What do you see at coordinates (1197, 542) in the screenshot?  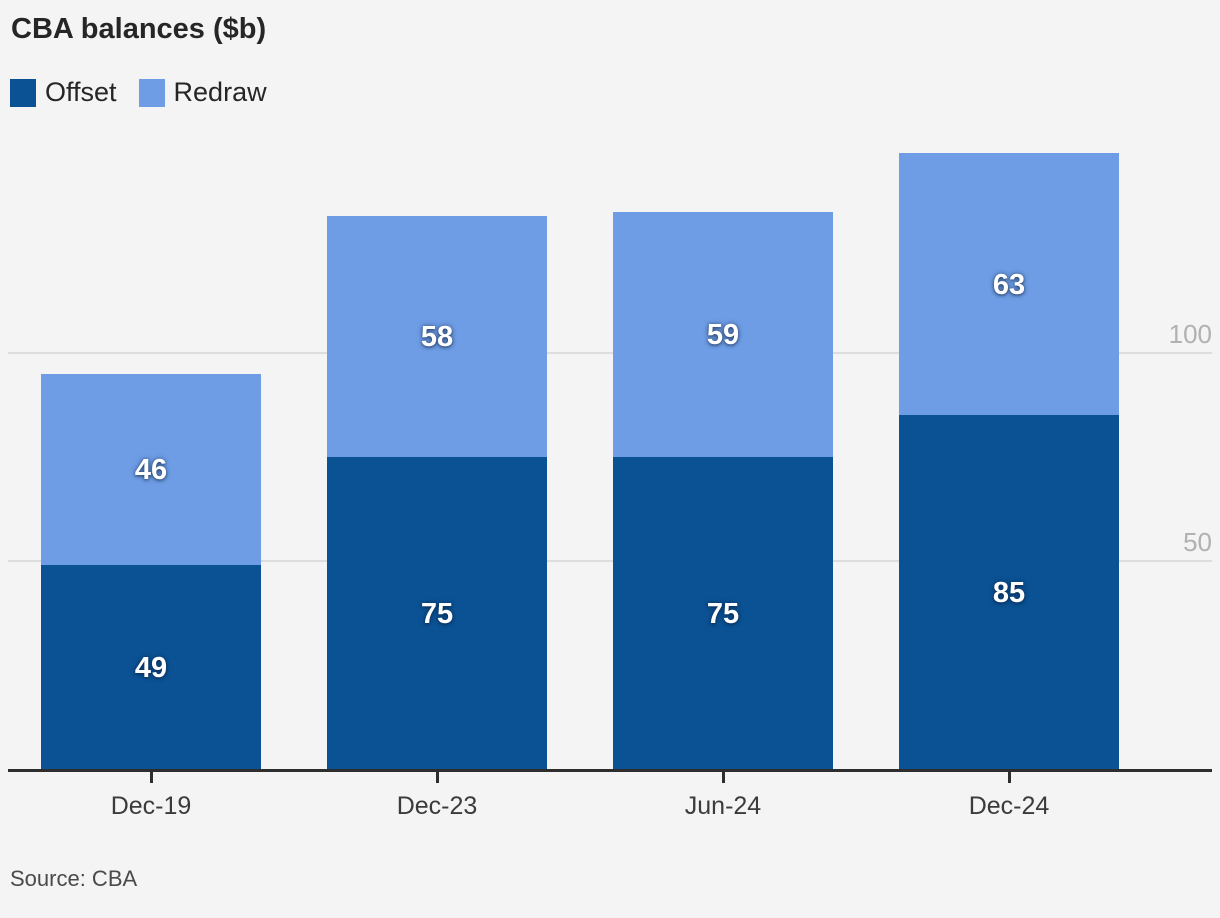 I see `y-tick-label: 50` at bounding box center [1197, 542].